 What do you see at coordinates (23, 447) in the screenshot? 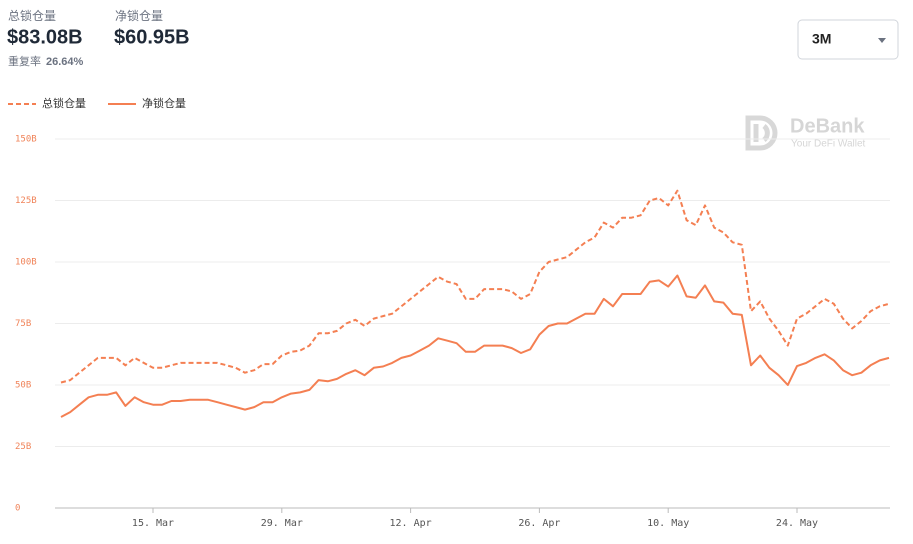
I see `y-tick-label: 25B` at bounding box center [23, 447].